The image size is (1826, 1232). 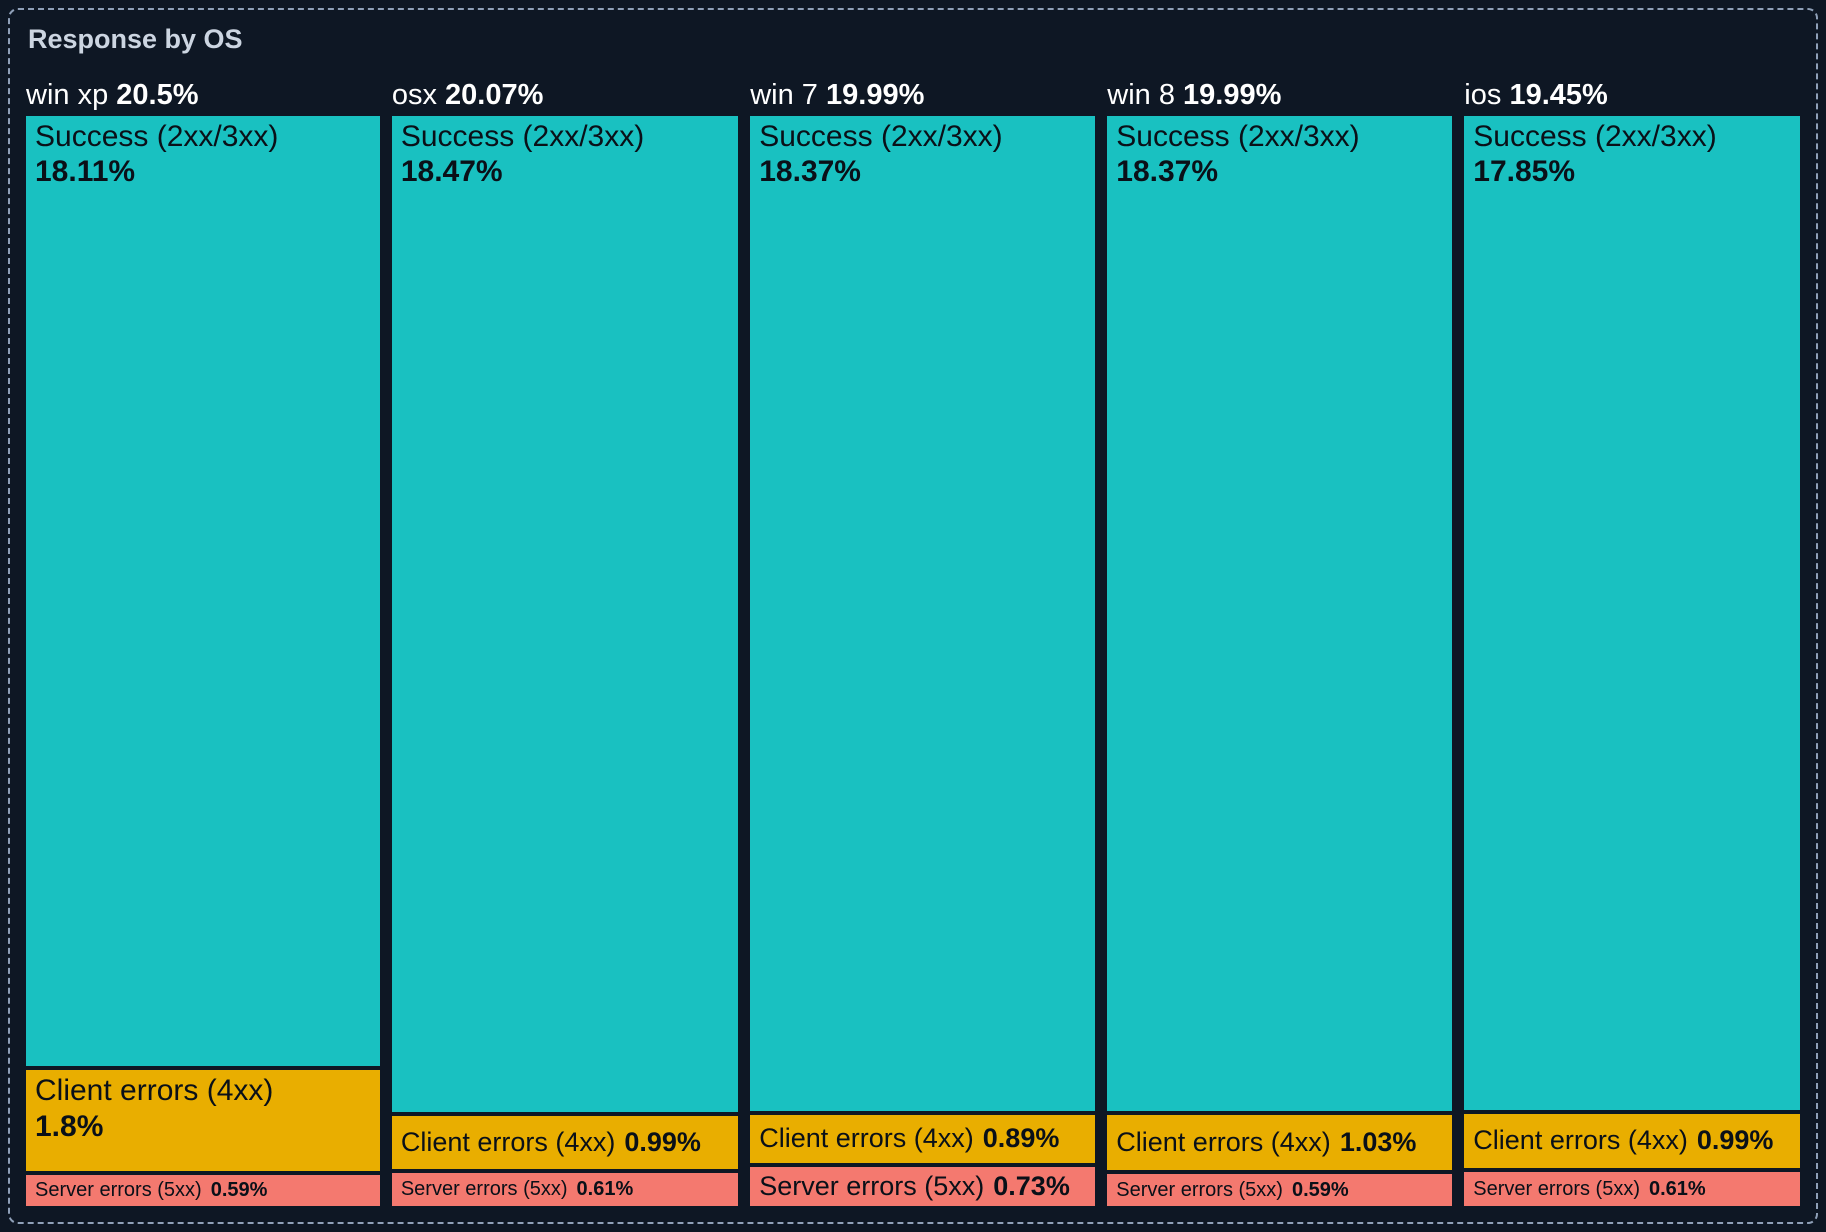 I want to click on os-percent: 20.5%, so click(x=157, y=95).